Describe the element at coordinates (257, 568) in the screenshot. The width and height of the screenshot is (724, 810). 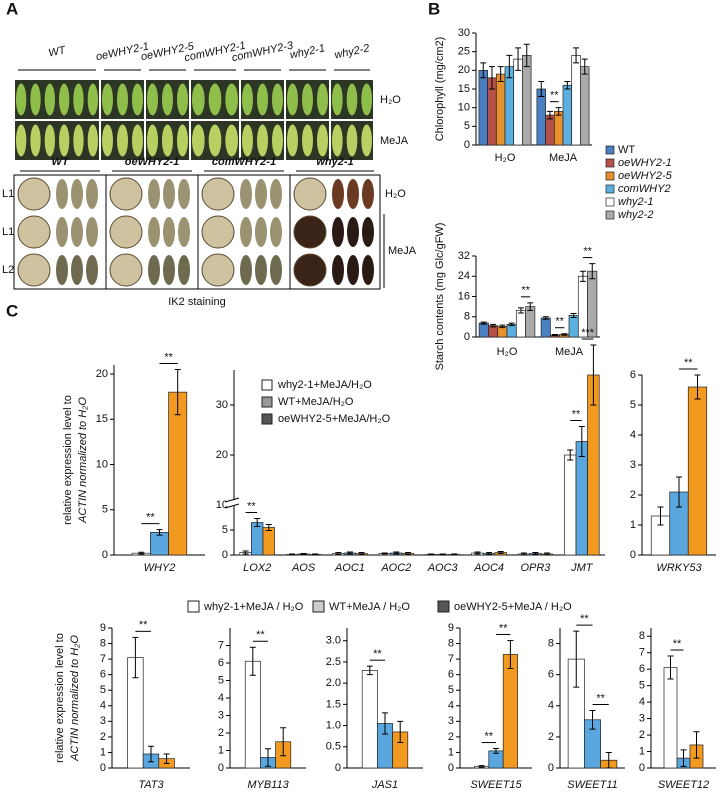
I see `x-tick-label: LOX2` at that location.